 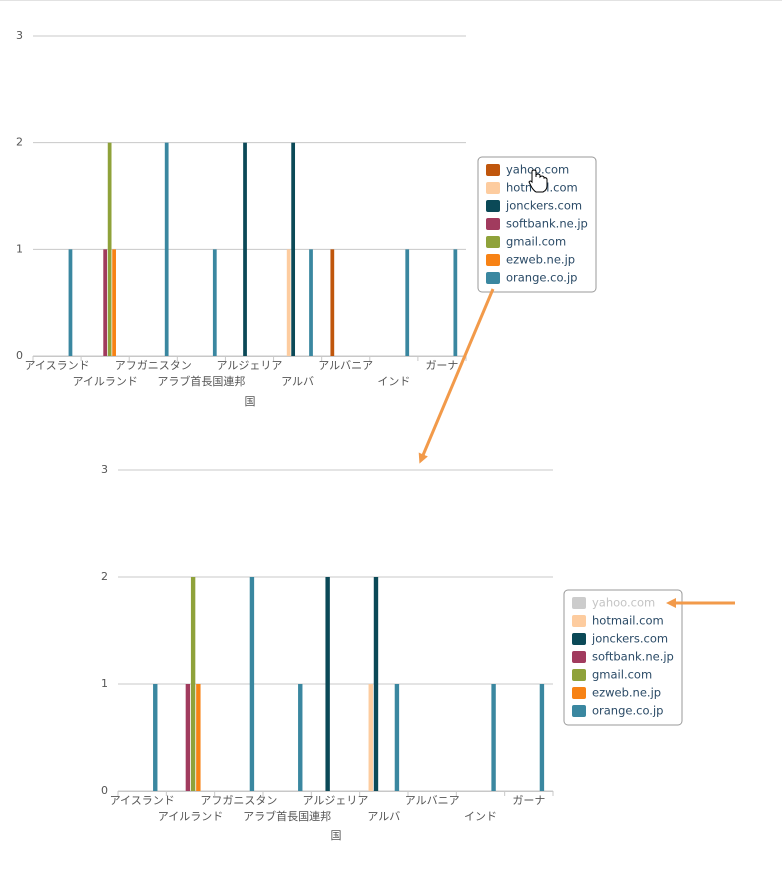 I want to click on x-tick-label: ガーナ, so click(x=528, y=800).